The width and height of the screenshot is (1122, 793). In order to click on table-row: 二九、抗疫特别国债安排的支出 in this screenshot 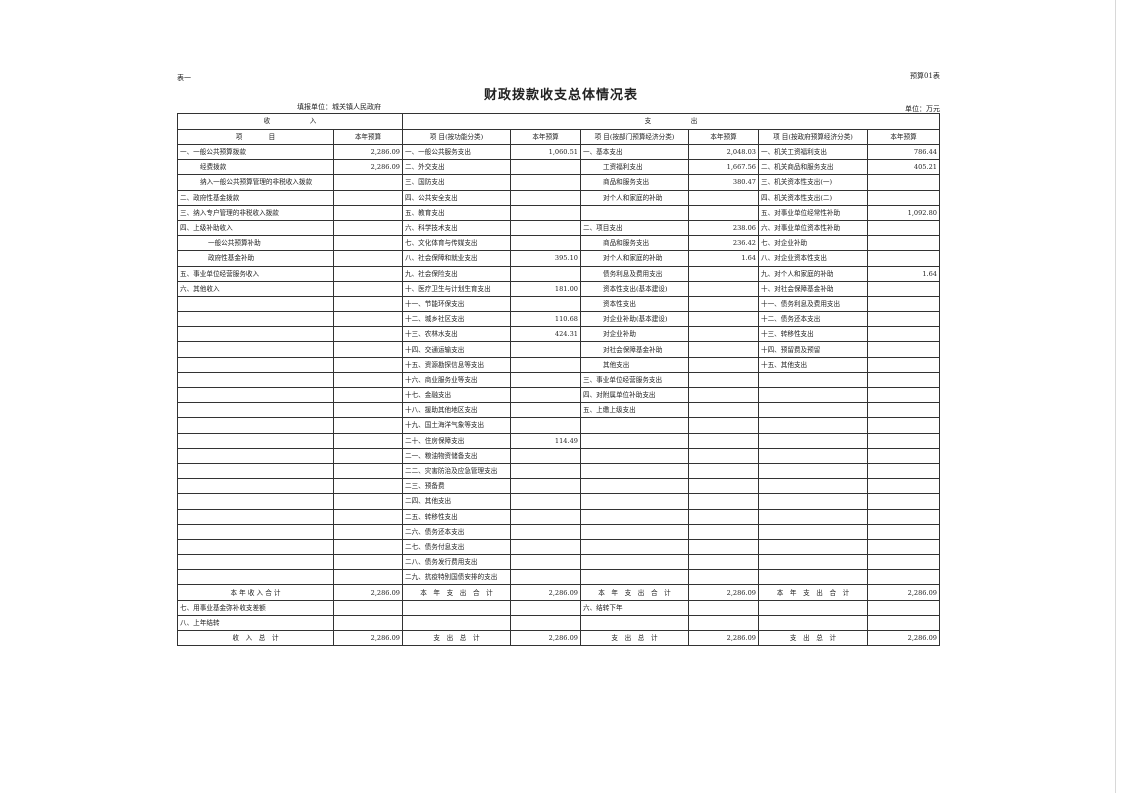, I will do `click(558, 577)`.